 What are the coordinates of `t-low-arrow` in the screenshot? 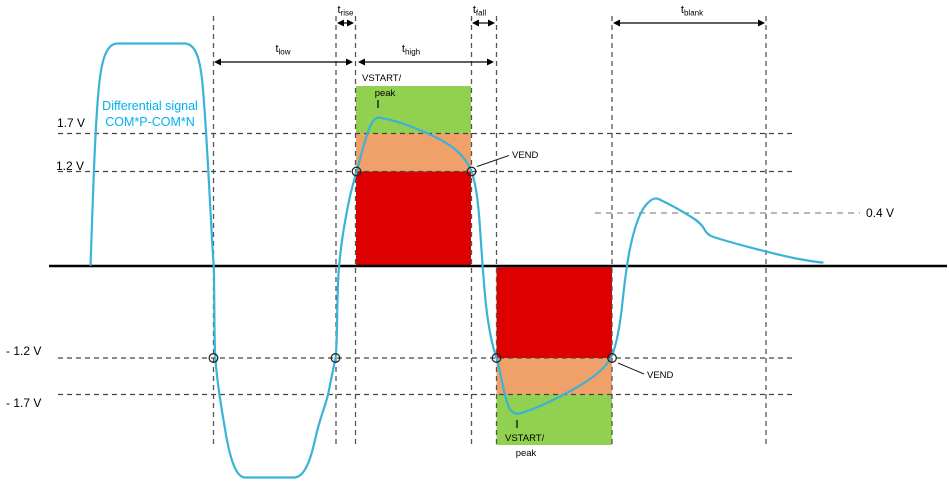 It's located at (283, 62).